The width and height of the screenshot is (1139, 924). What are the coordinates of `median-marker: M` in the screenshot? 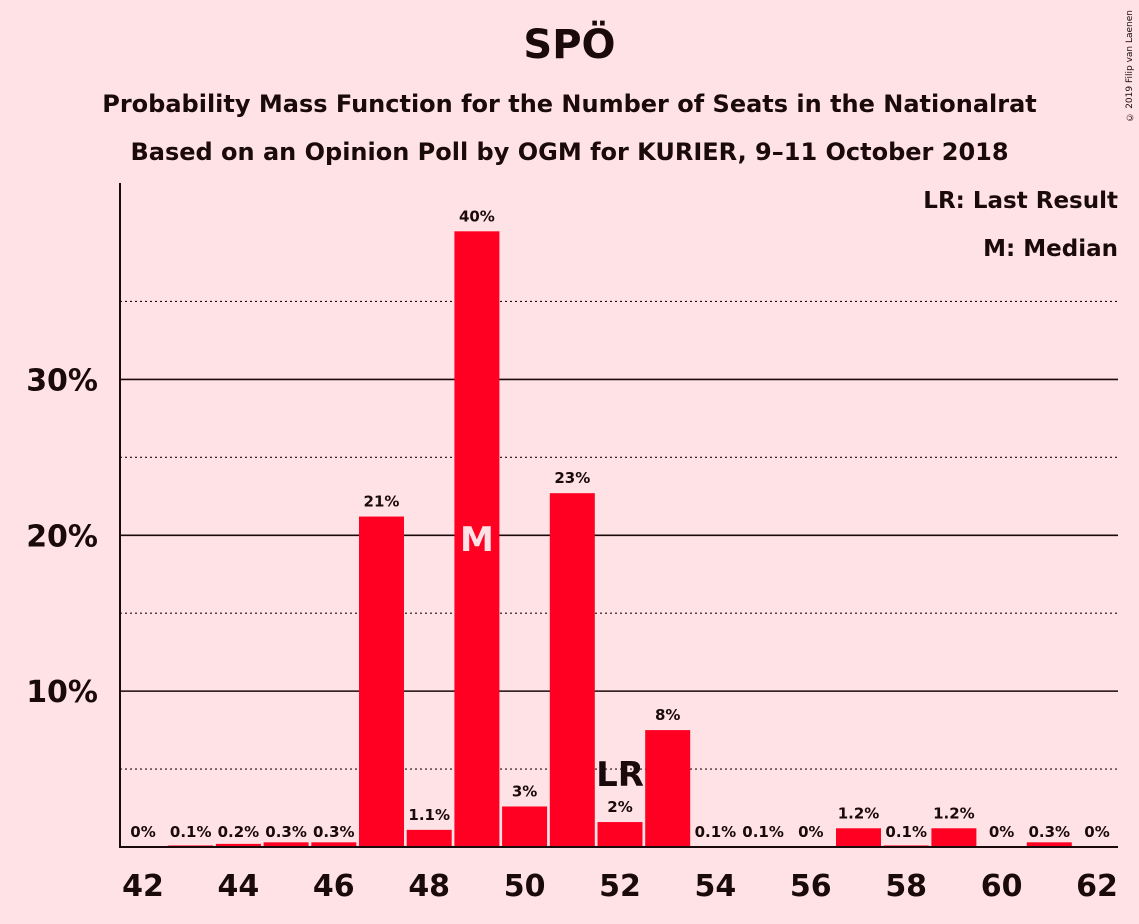 It's located at (477, 540).